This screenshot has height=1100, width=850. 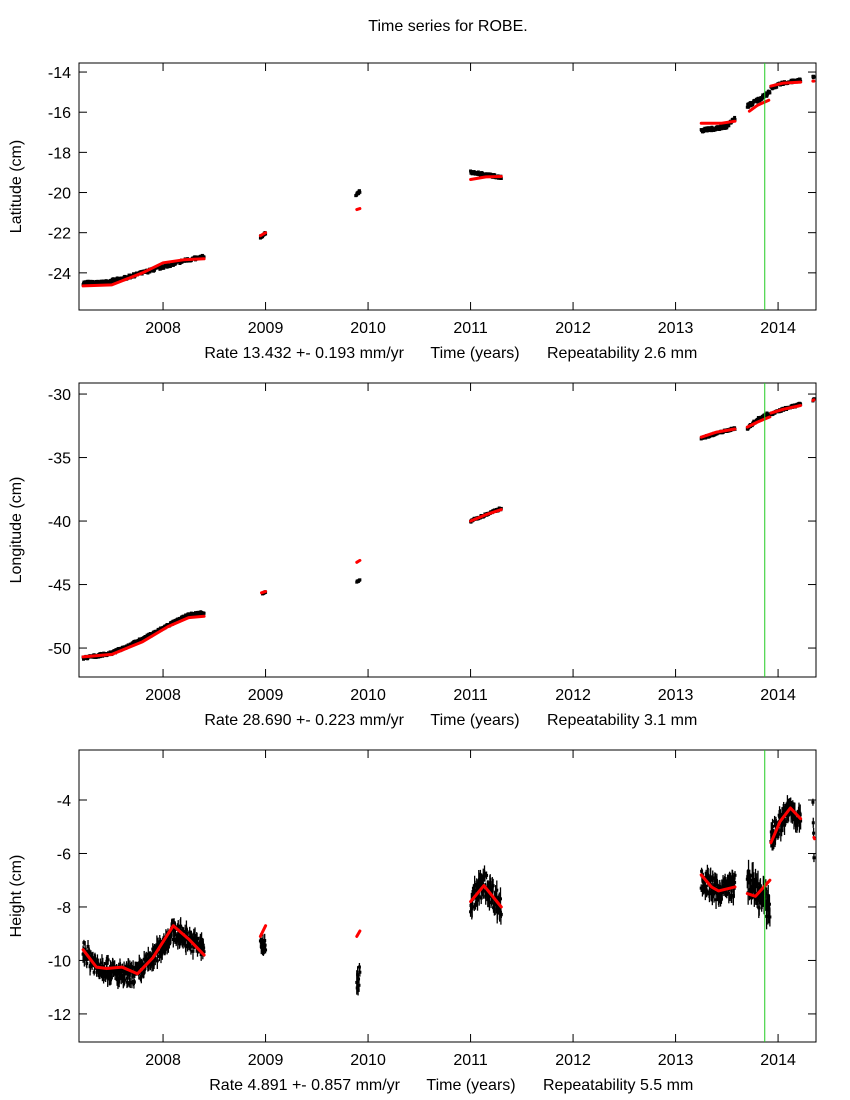 I want to click on y-tick-label: -50, so click(x=59, y=649).